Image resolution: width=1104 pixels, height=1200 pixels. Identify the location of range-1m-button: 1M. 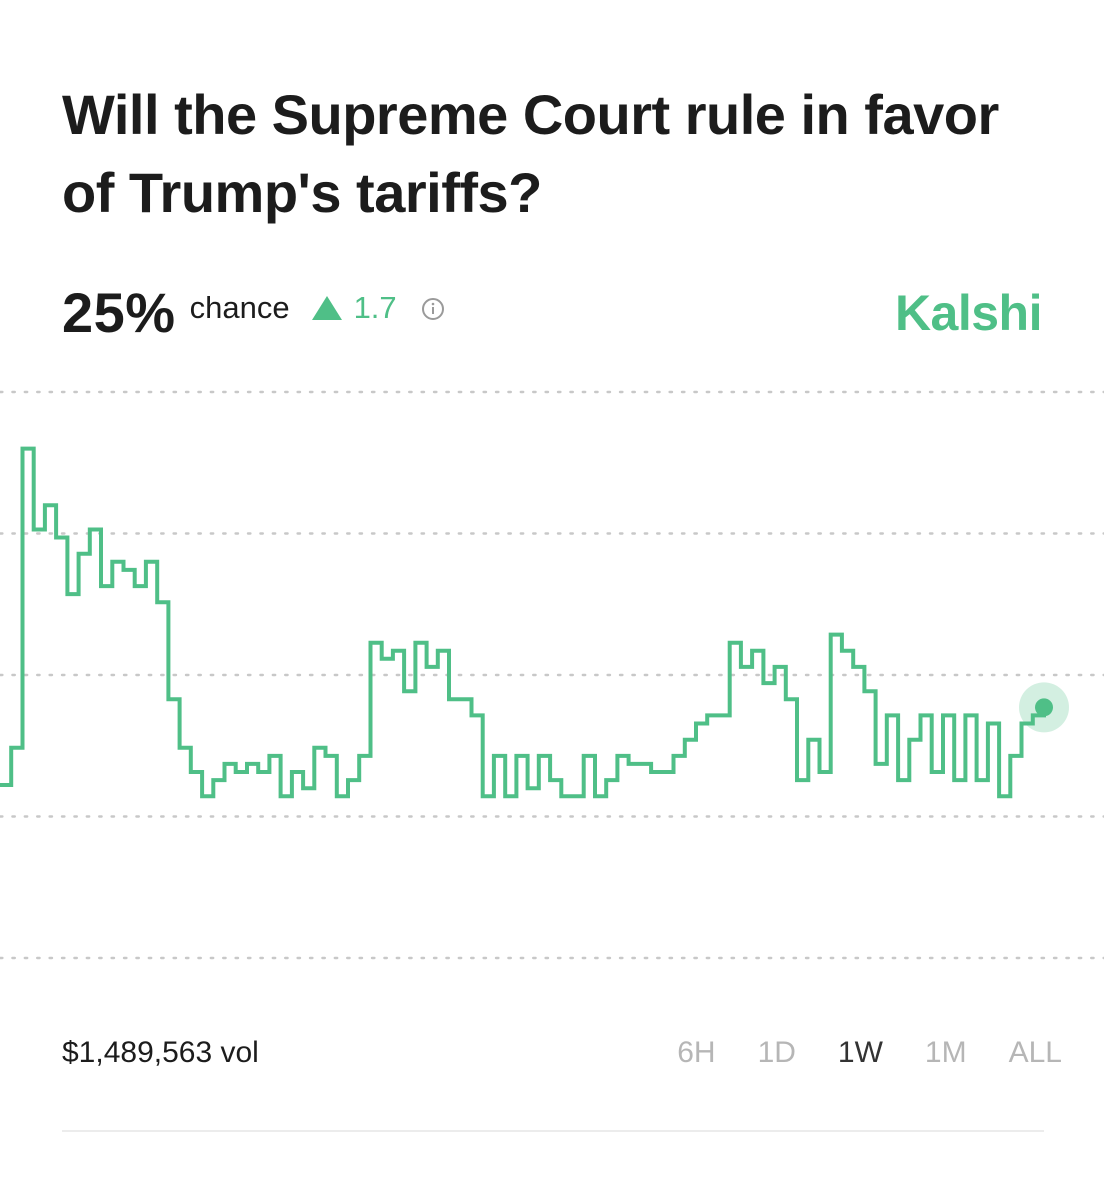
(945, 1052).